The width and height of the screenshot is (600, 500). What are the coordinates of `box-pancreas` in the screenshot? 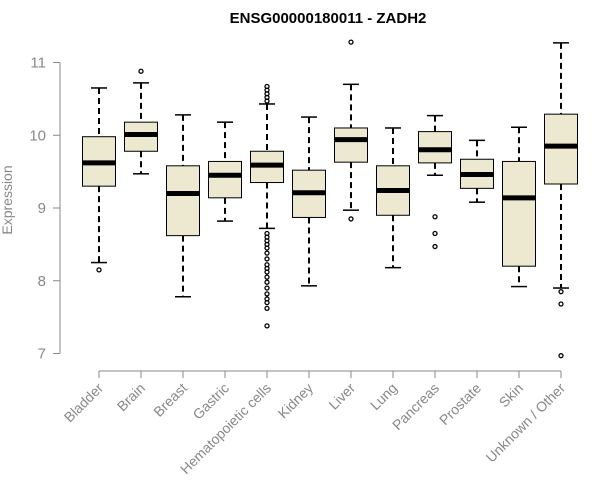 It's located at (435, 182).